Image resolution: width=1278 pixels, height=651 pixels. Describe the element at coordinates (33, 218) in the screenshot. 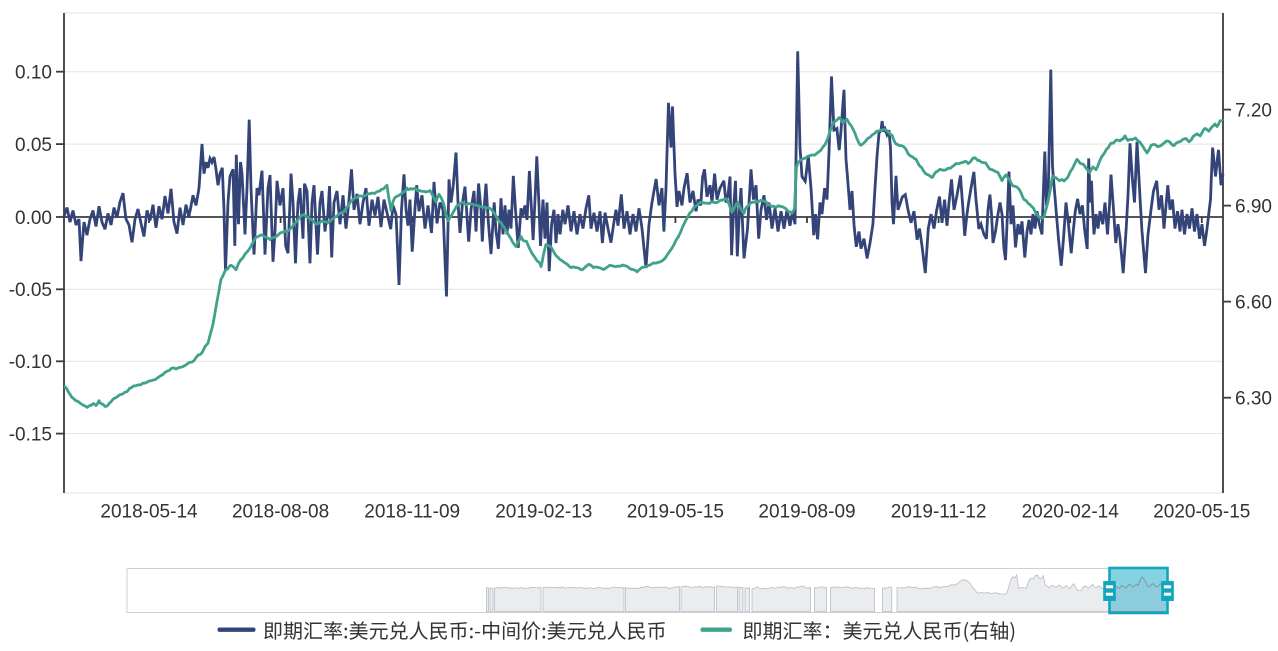

I see `svg-text: 0.00` at that location.